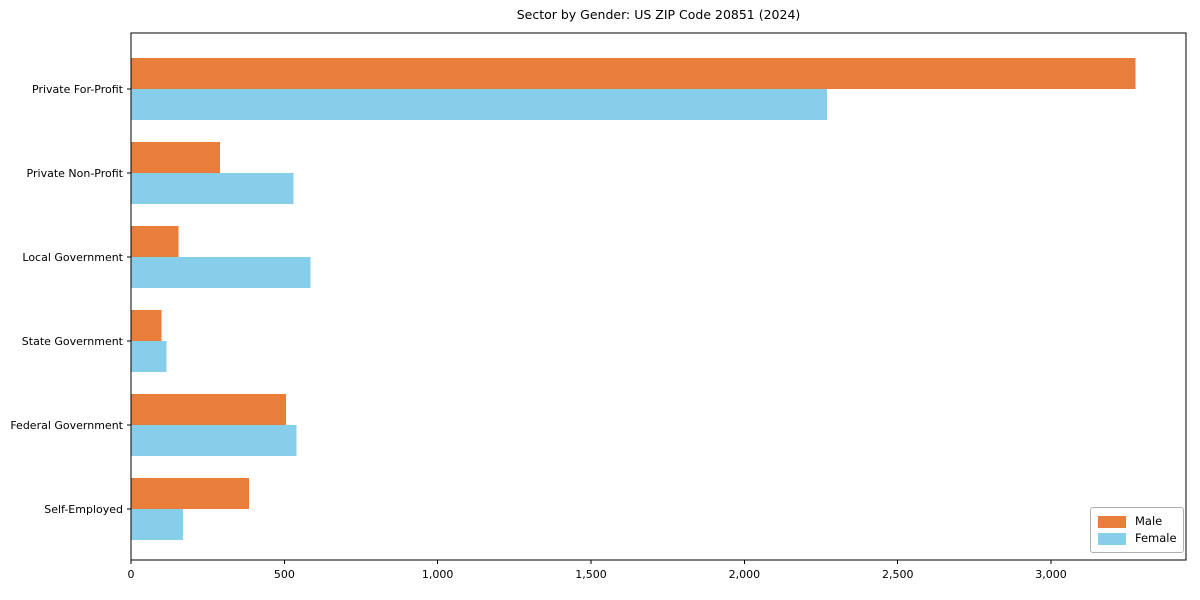  Describe the element at coordinates (72, 257) in the screenshot. I see `y-axis-label-2: Local Government` at that location.